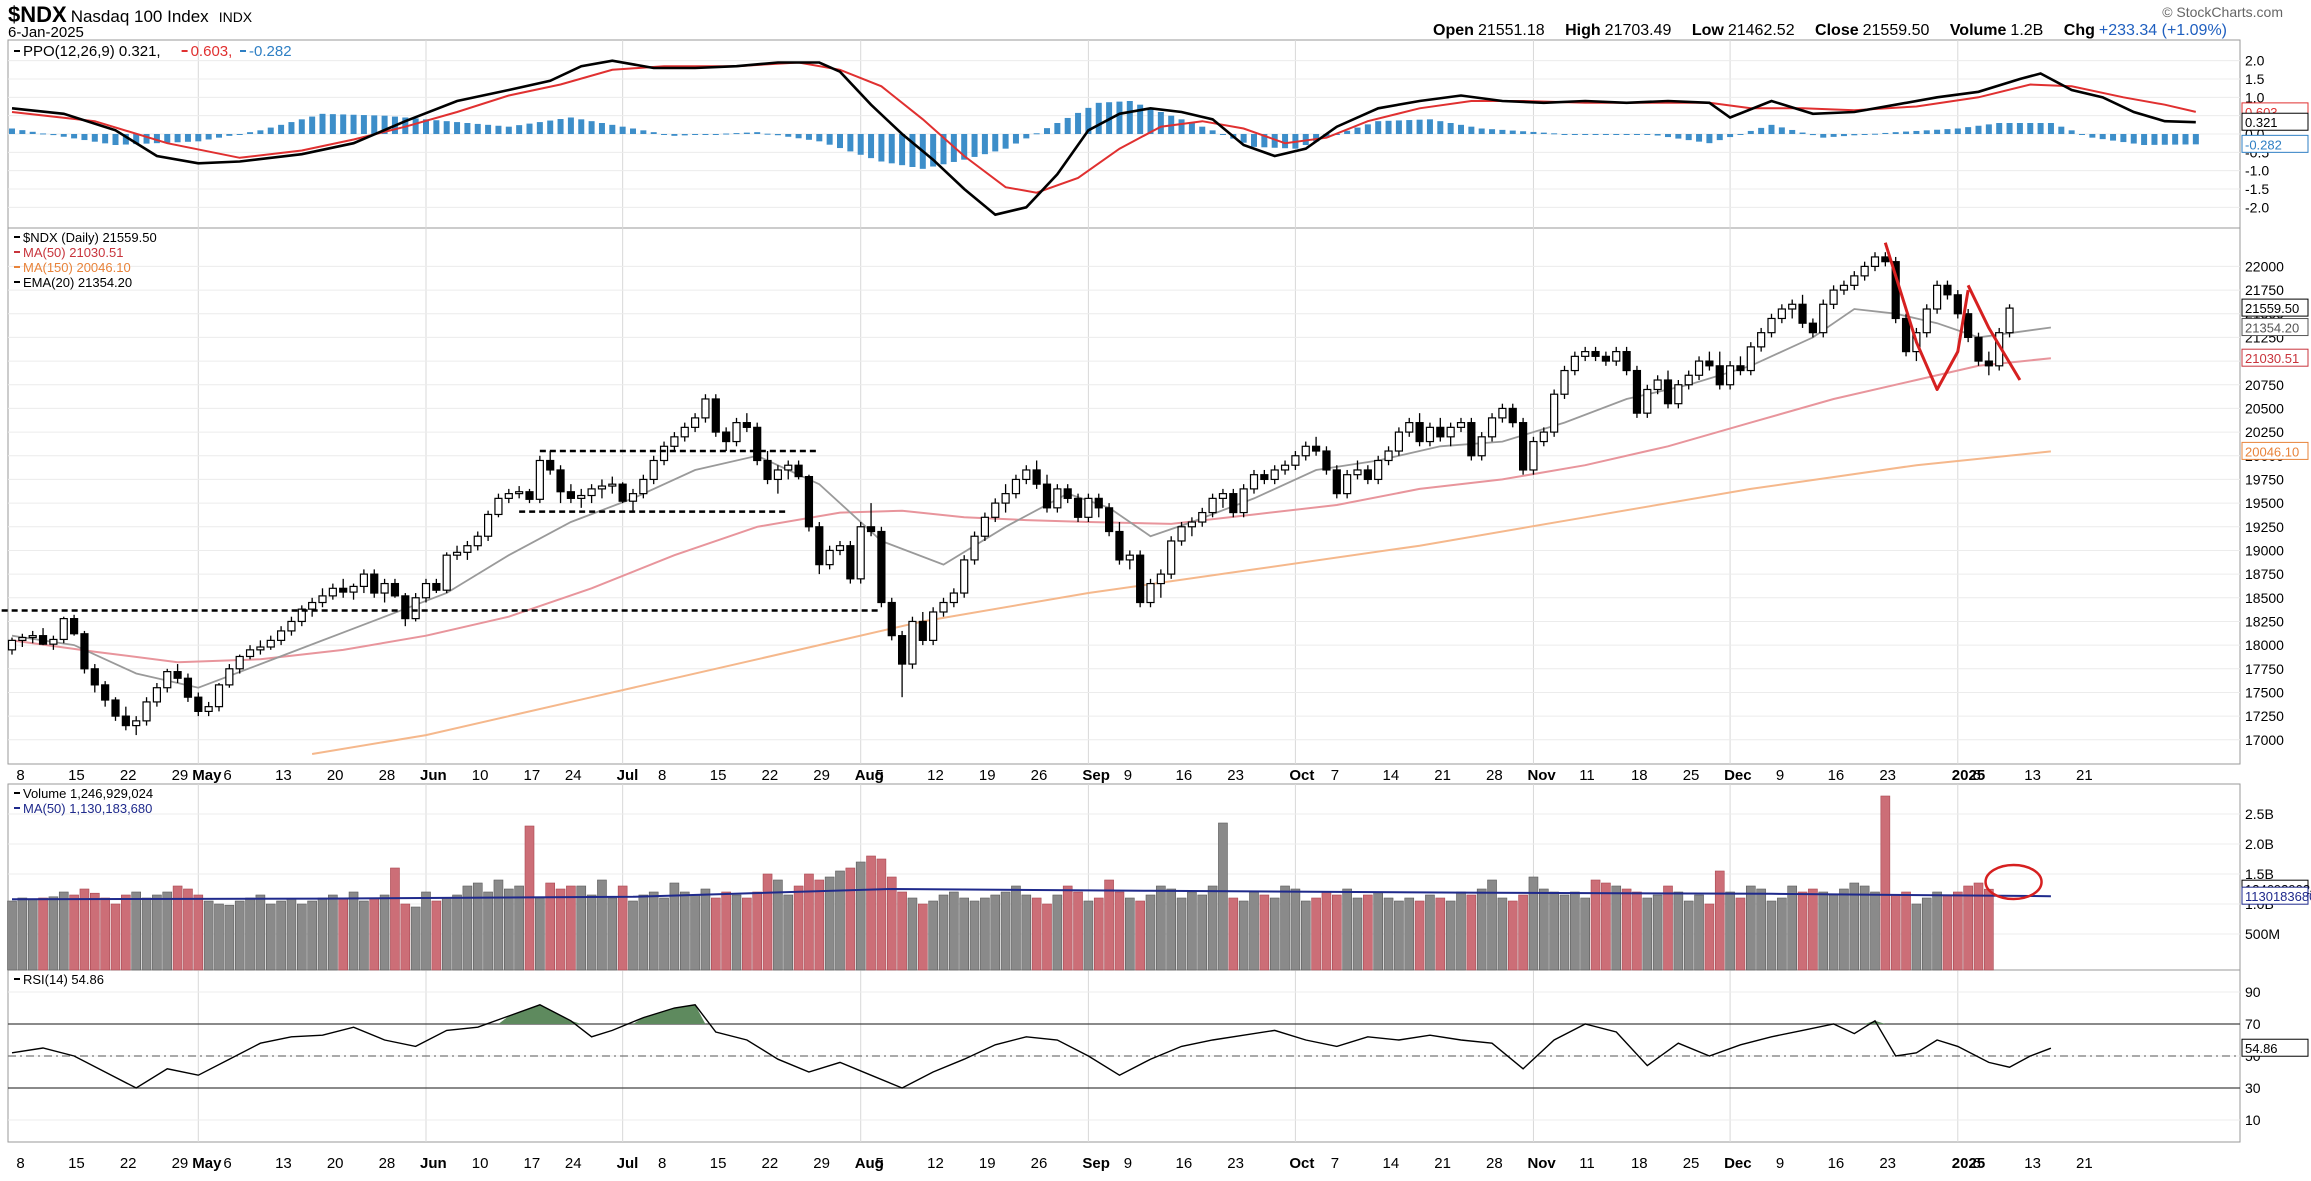  I want to click on legend-entry: MA(50) 1,130,183,680, so click(87, 808).